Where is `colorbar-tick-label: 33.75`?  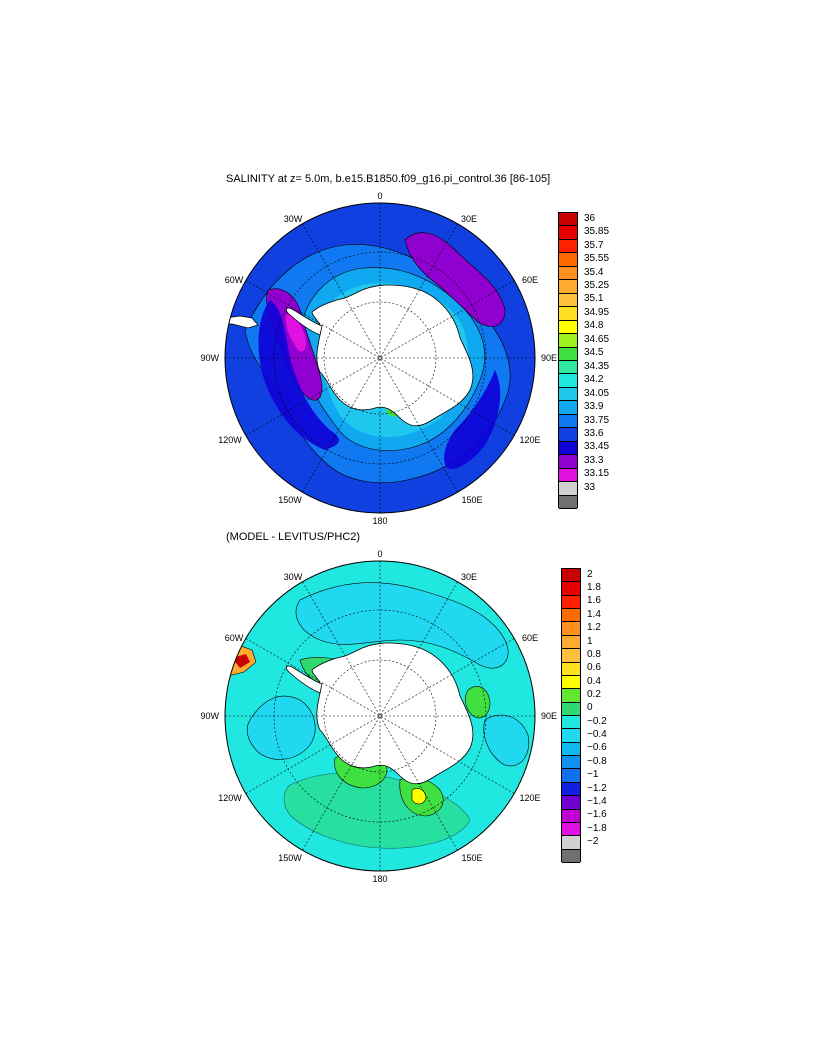
colorbar-tick-label: 33.75 is located at coordinates (597, 420).